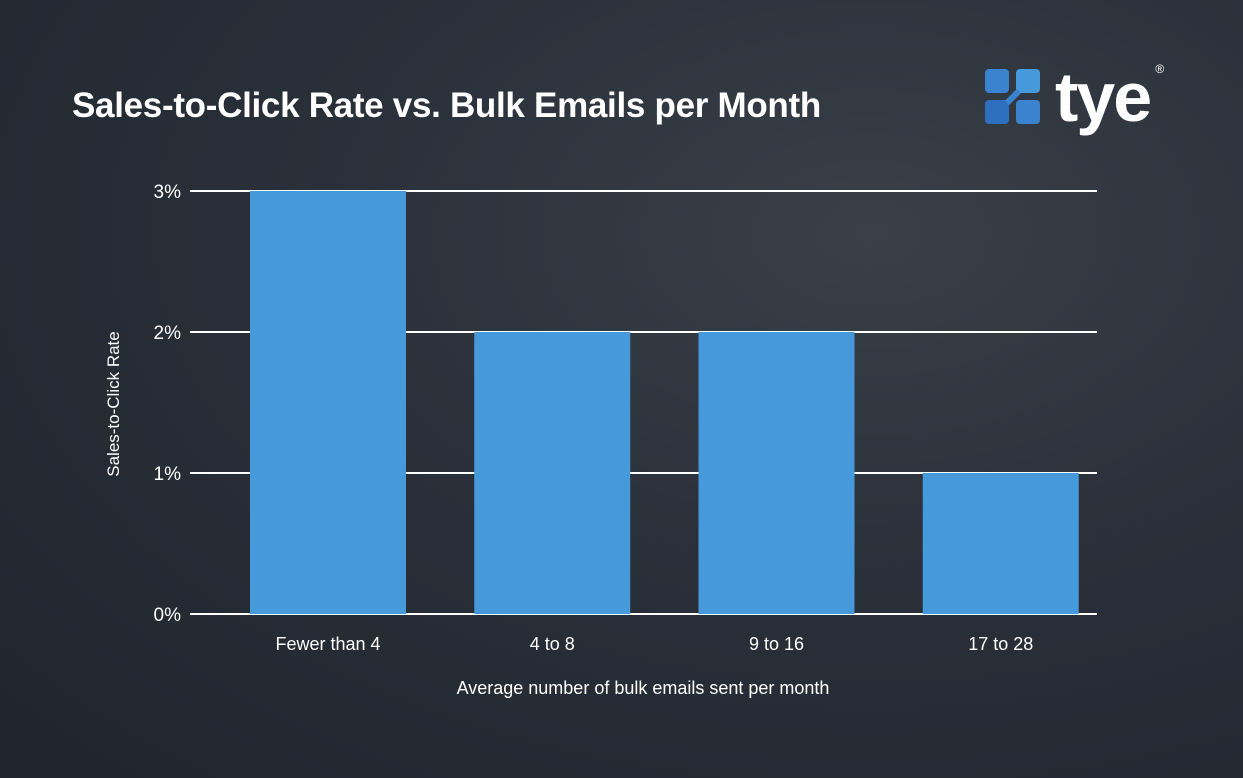 This screenshot has height=778, width=1243. I want to click on x-tick-label: Fewer than 4, so click(327, 644).